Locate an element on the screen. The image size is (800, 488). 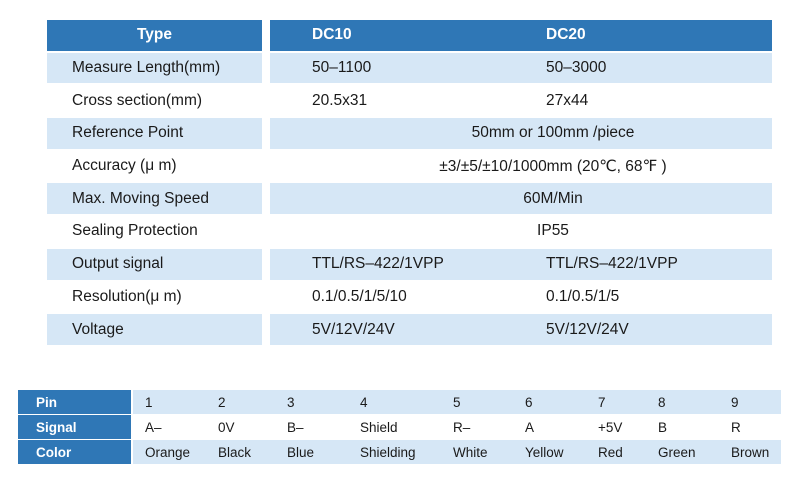
spec-row-cross-section: Cross section(mm) 20.5x31 27x44 is located at coordinates (409, 101).